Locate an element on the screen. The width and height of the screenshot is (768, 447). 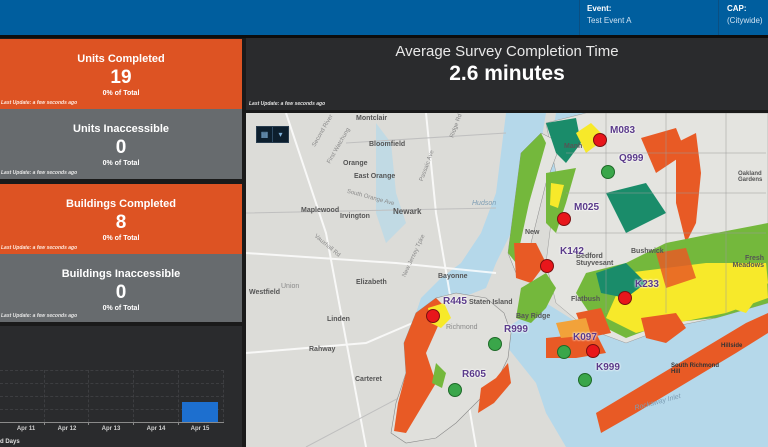
marker-r999 is located at coordinates (495, 344).